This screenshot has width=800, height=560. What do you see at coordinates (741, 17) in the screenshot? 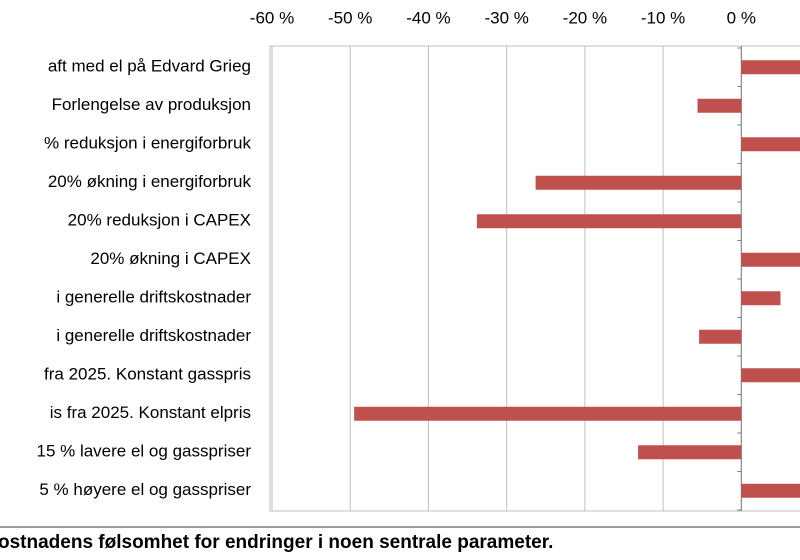
I see `x-tick-label: 0 %` at bounding box center [741, 17].